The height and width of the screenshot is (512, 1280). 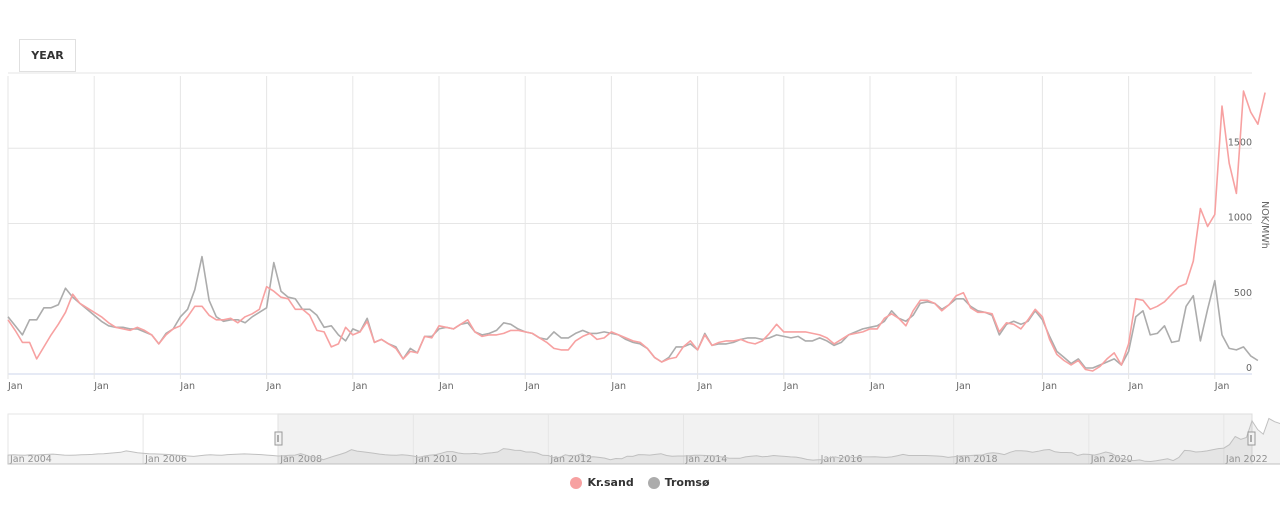 I want to click on y-tick-label: 0, so click(x=1249, y=368).